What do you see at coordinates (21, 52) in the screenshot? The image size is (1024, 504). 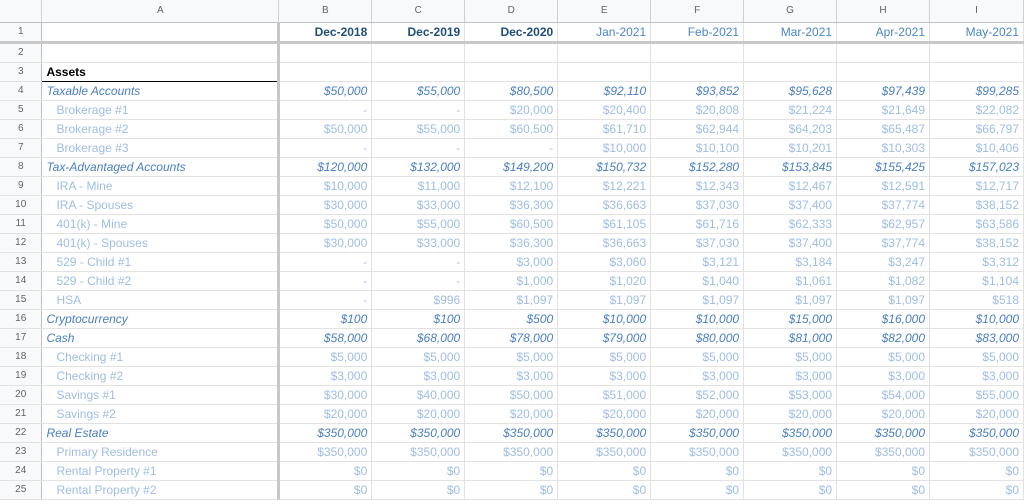 I see `row-number: 2` at bounding box center [21, 52].